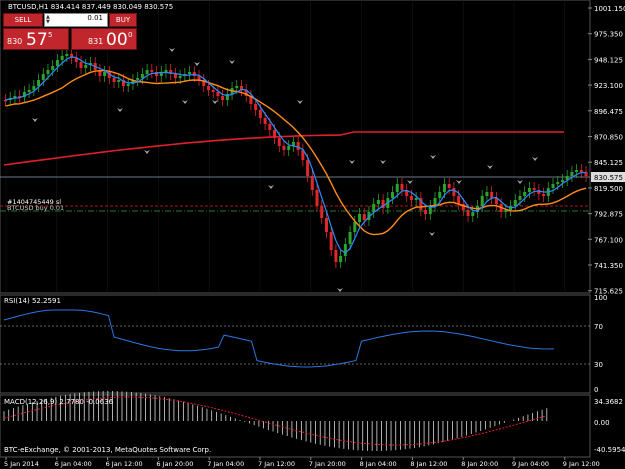 Image resolution: width=625 pixels, height=469 pixels. What do you see at coordinates (479, 464) in the screenshot?
I see `time-label: 8 Jan 20:00` at bounding box center [479, 464].